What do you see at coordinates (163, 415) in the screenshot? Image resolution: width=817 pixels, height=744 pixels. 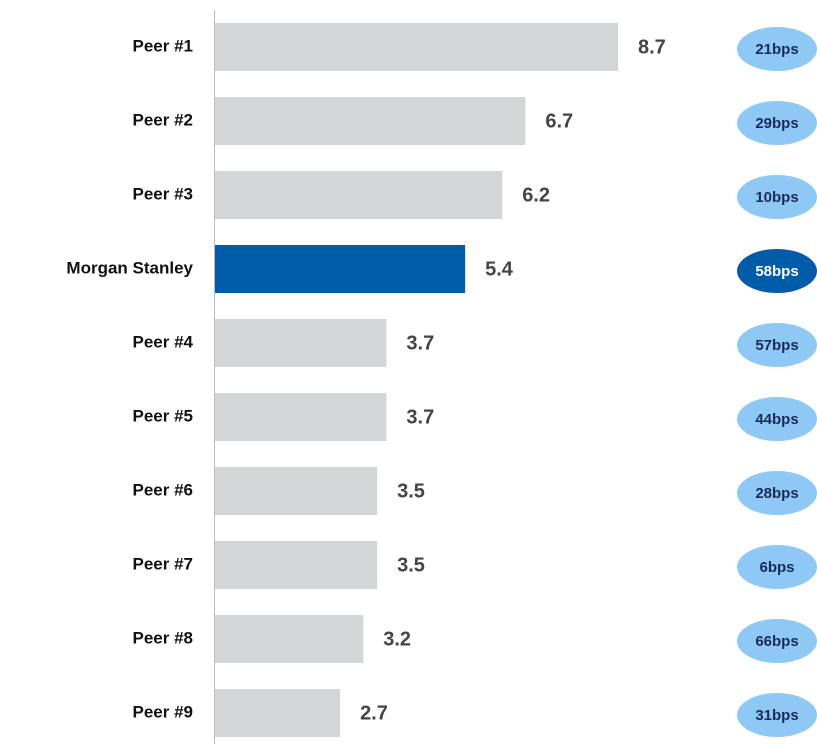 I see `category-label: Peer #5` at bounding box center [163, 415].